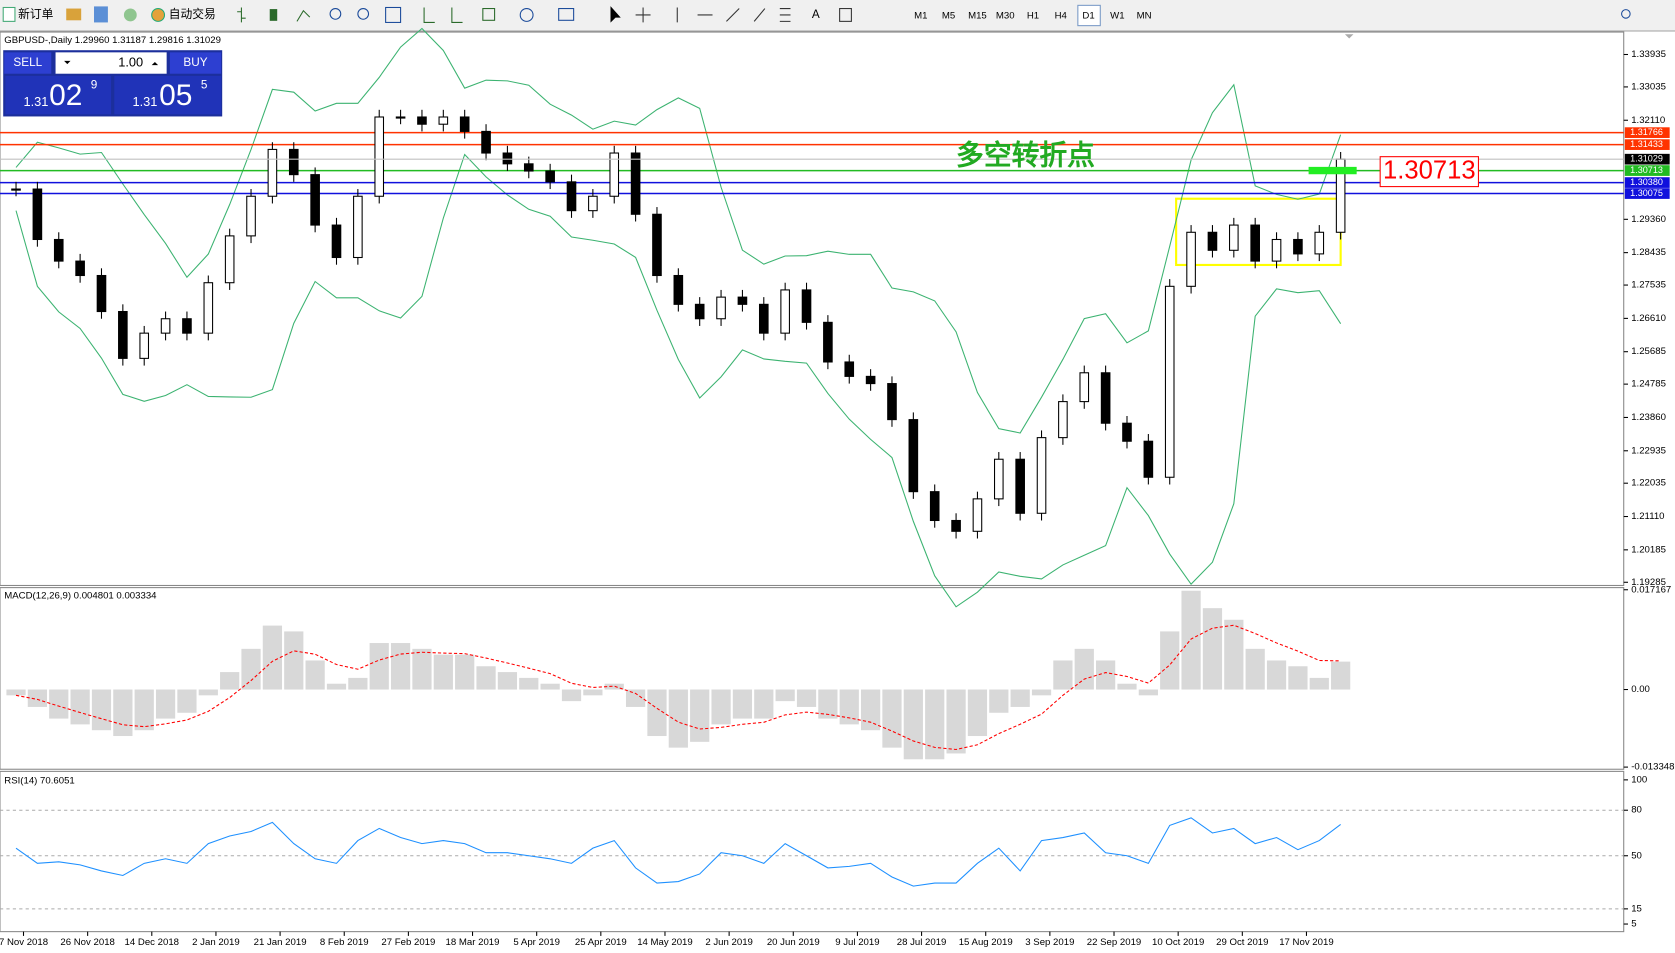  I want to click on search-icon, so click(1626, 14).